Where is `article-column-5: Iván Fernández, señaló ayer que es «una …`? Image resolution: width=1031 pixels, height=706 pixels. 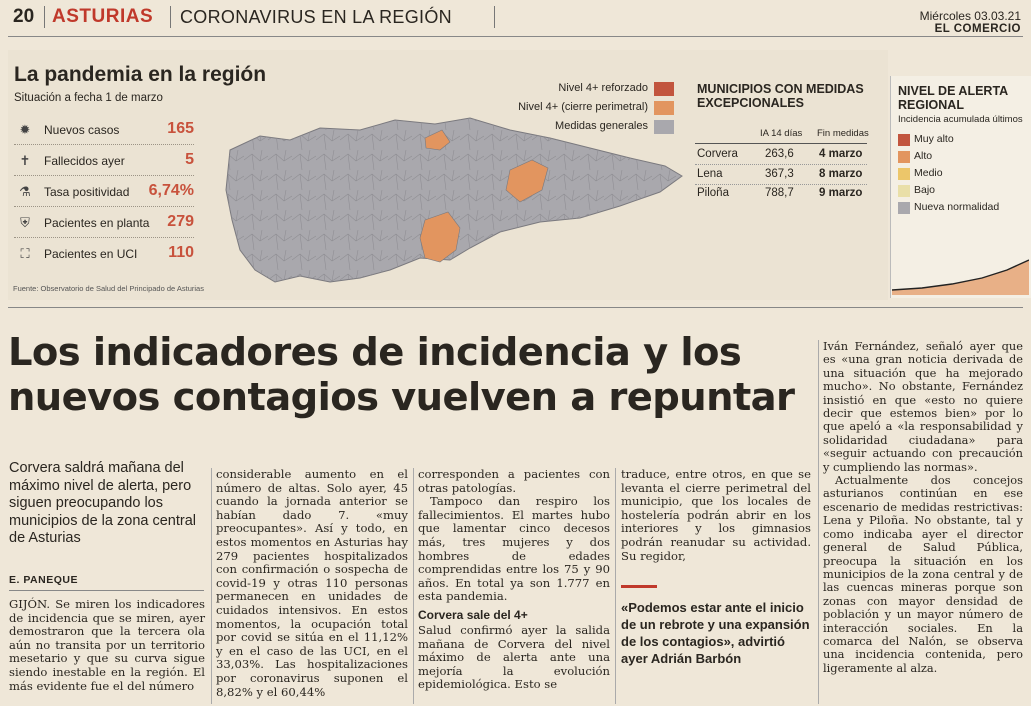 article-column-5: Iván Fernández, señaló ayer que es «una … is located at coordinates (923, 507).